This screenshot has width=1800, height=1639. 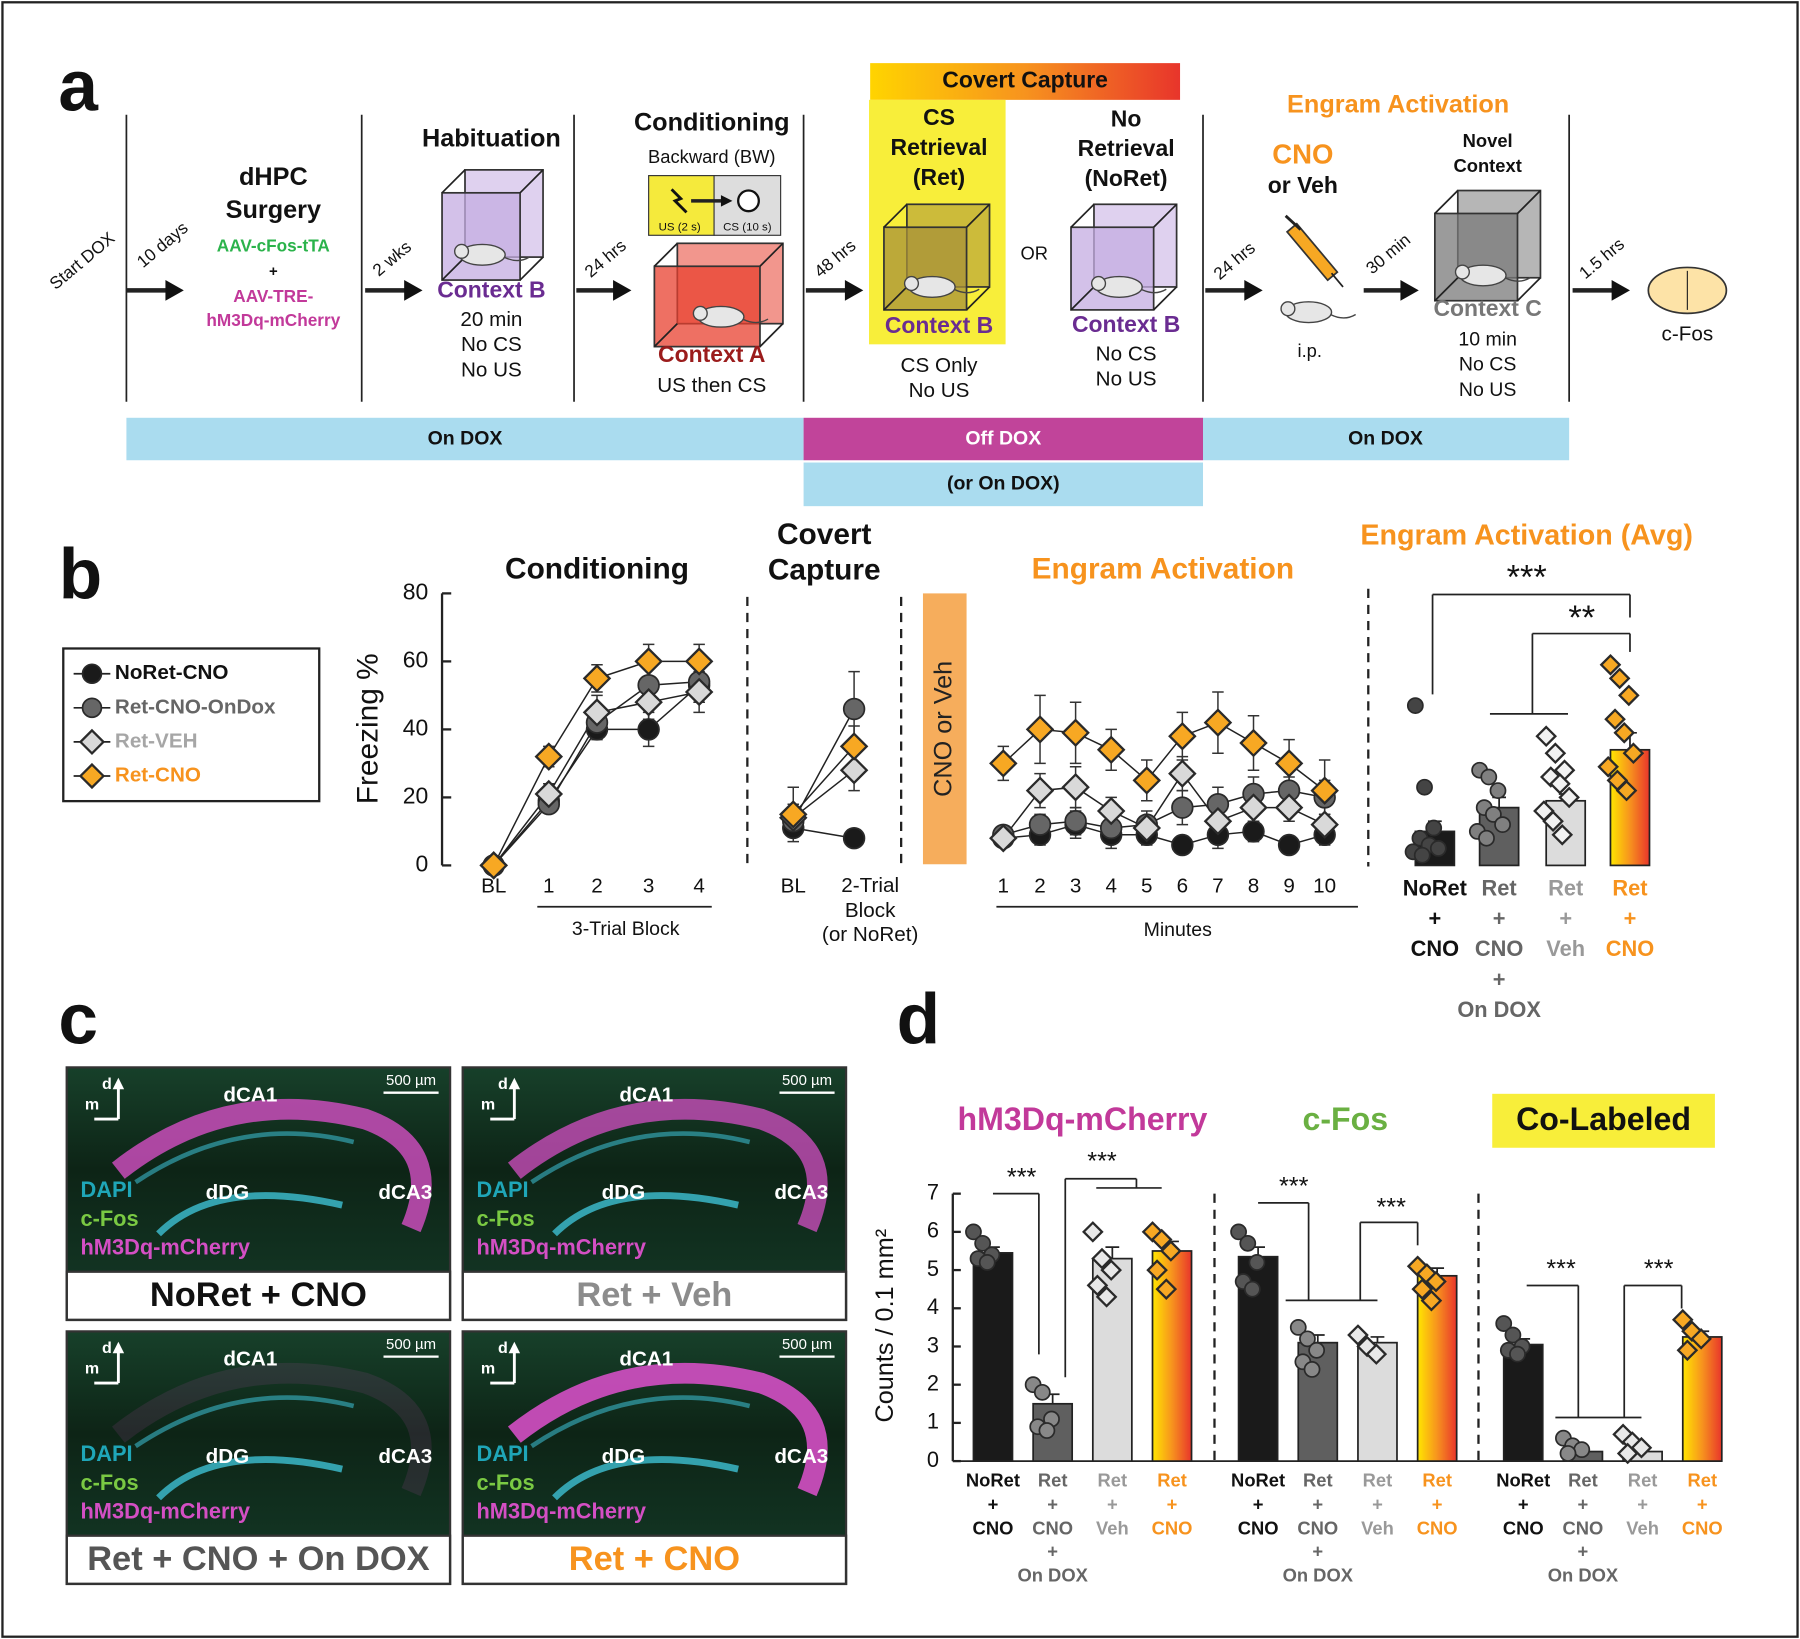 I want to click on region-label: dCA3, so click(x=405, y=1456).